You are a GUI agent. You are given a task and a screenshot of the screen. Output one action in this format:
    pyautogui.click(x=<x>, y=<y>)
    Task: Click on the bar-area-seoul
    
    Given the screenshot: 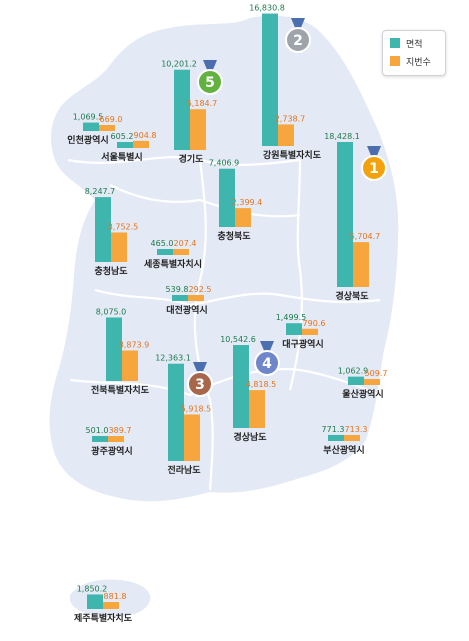 What is the action you would take?
    pyautogui.click(x=125, y=145)
    